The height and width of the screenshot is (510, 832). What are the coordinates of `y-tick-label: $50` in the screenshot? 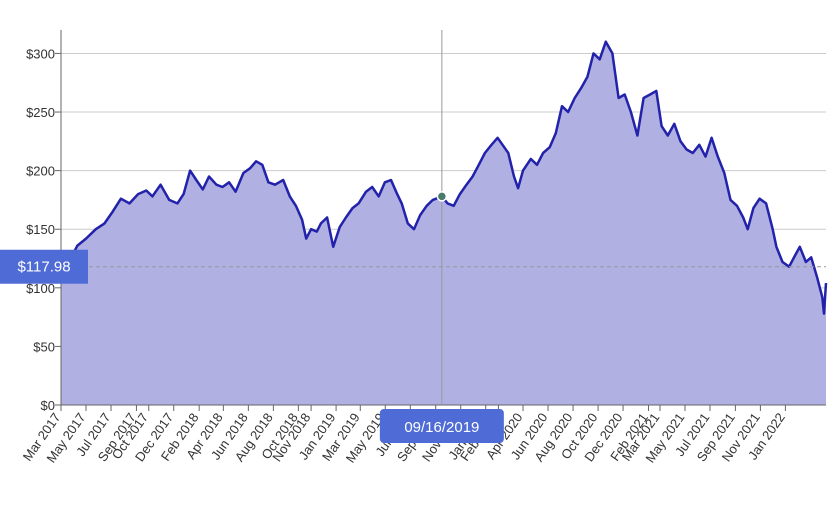 It's located at (44, 346).